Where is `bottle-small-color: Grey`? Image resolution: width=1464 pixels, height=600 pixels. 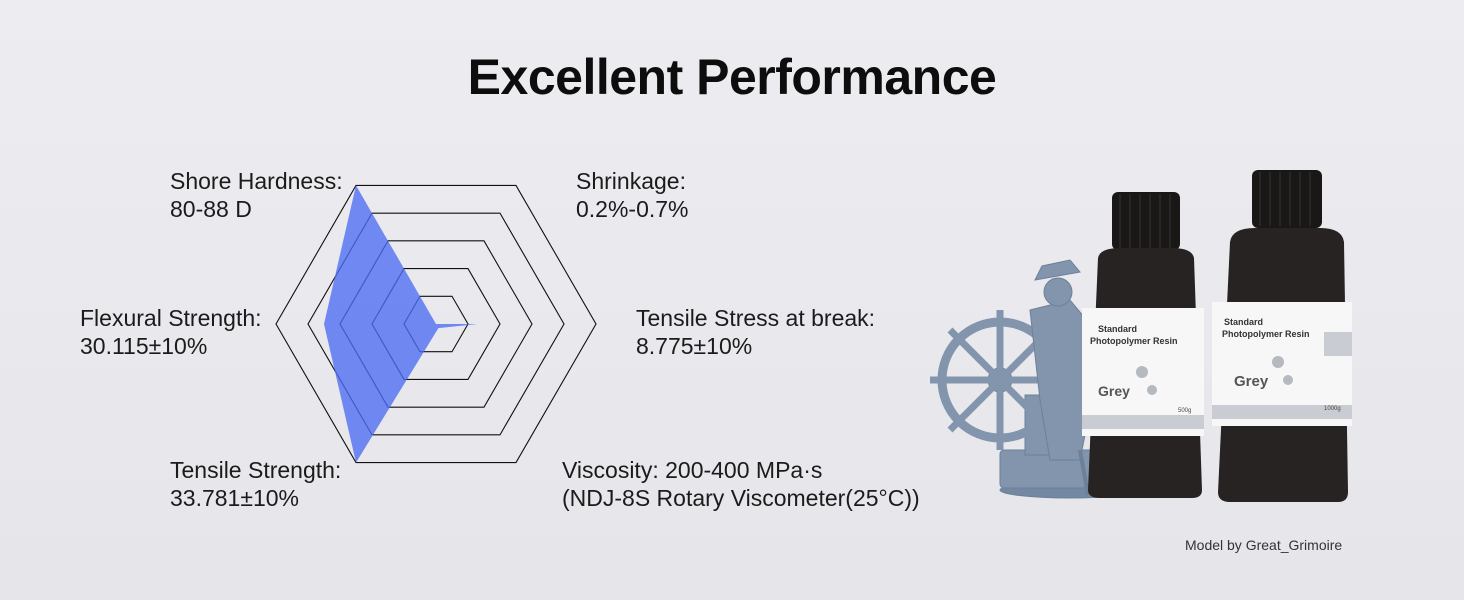
bottle-small-color: Grey is located at coordinates (1114, 391).